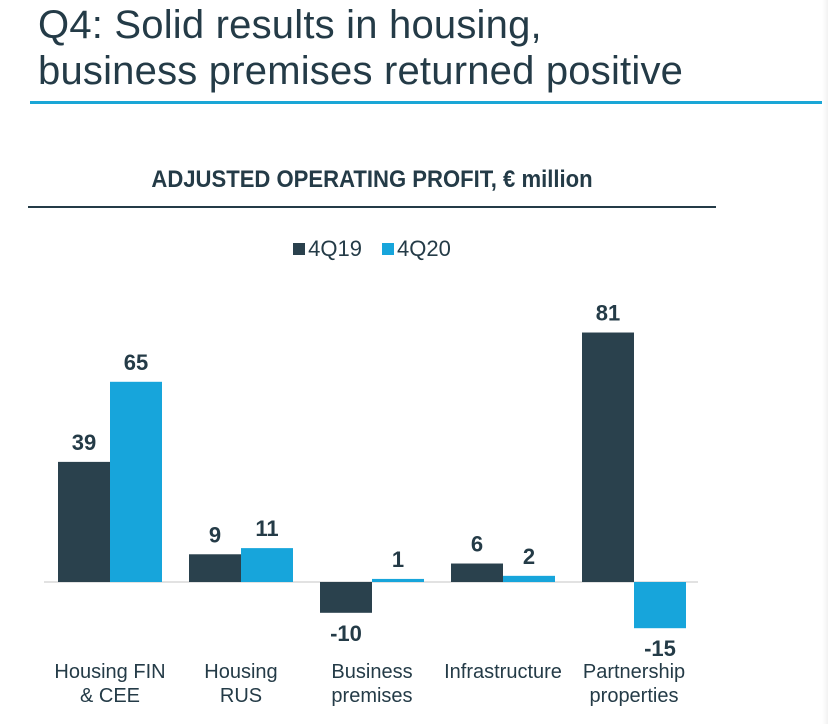  Describe the element at coordinates (634, 684) in the screenshot. I see `category-label-4: Partnership properties` at that location.